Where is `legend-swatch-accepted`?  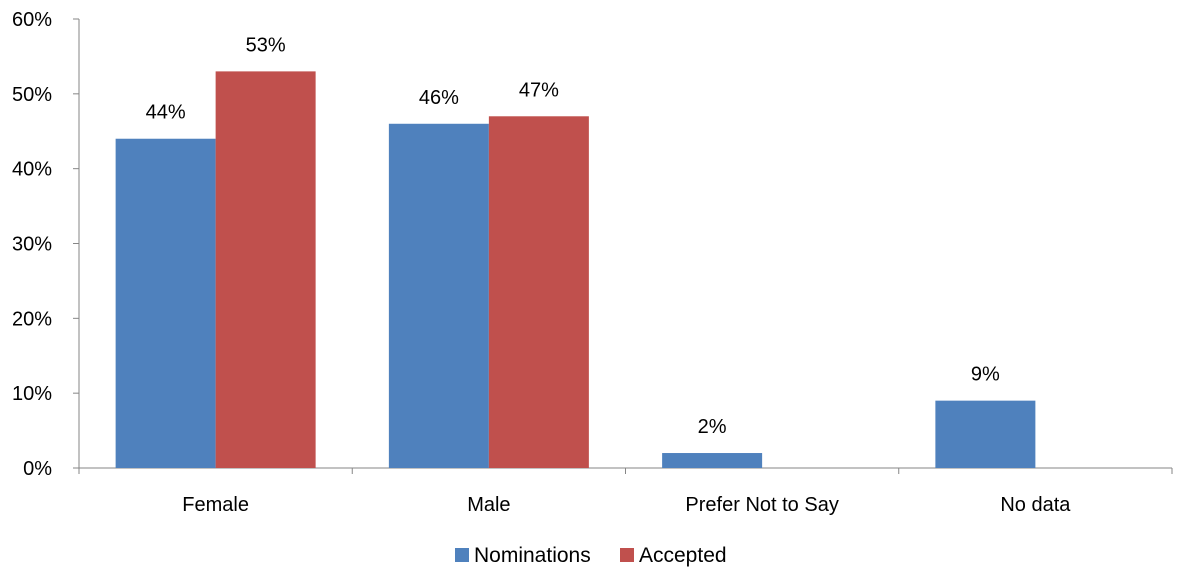
legend-swatch-accepted is located at coordinates (627, 555).